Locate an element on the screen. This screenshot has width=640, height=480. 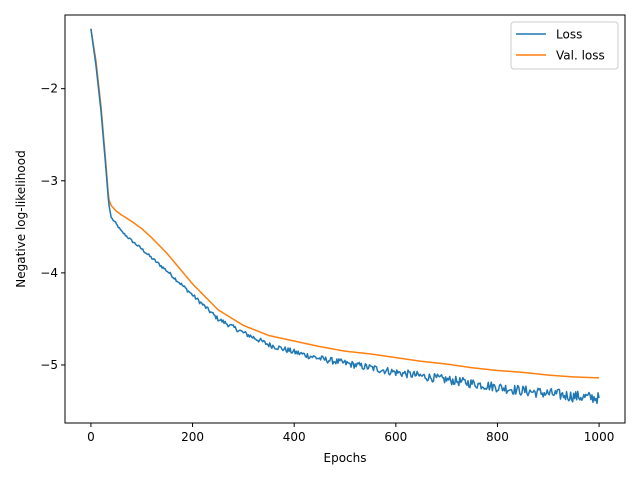
x-axis-ticks: 0 200 400 600 800 1000 is located at coordinates (350, 433).